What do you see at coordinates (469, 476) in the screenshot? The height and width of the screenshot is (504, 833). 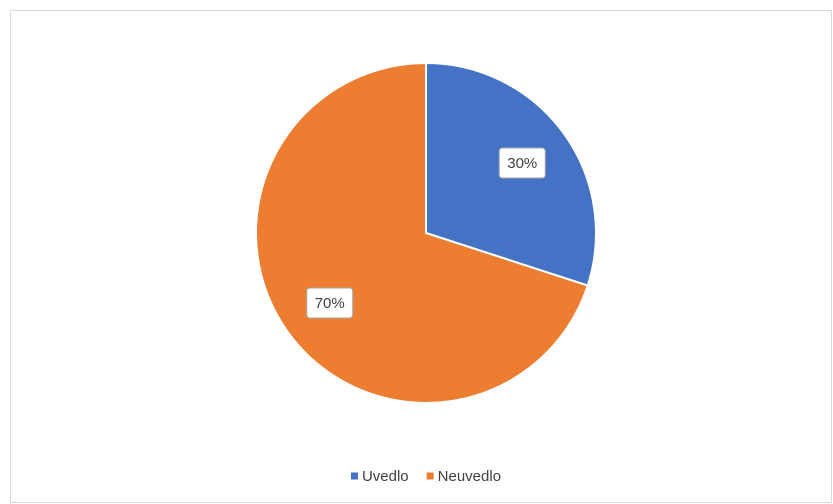 I see `legend-label: Neuvedlo` at bounding box center [469, 476].